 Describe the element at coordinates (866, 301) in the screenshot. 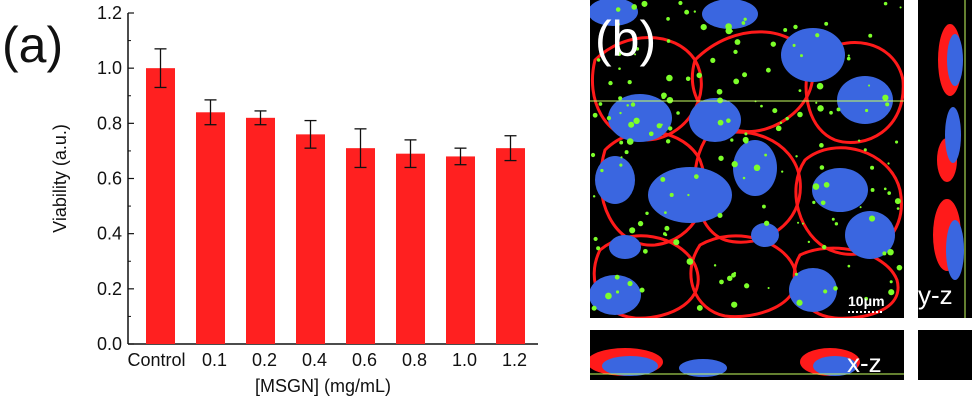

I see `scale-bar-label: 10μm` at that location.